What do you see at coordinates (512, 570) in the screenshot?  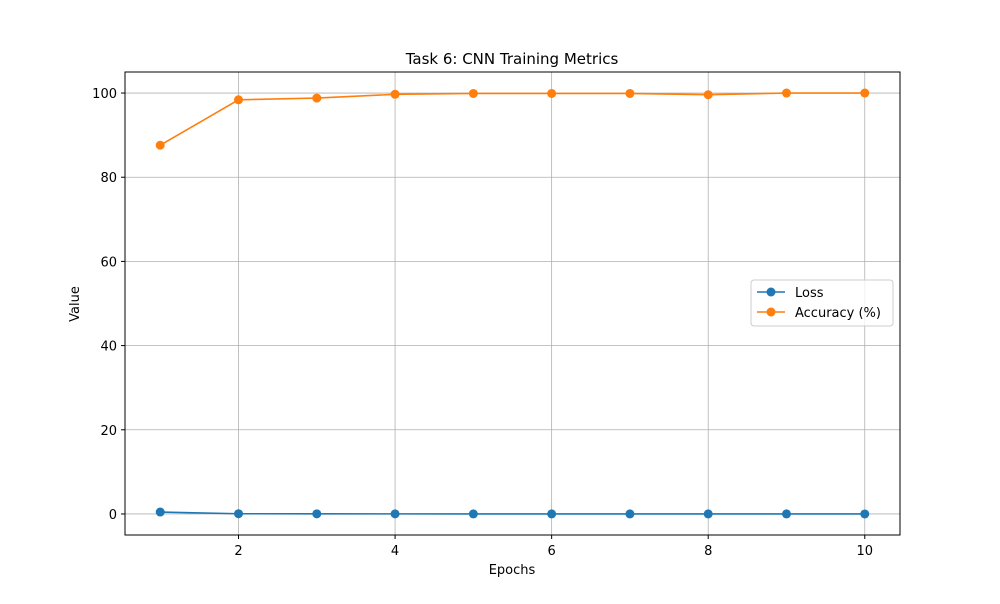 I see `x-axis-label: Epochs` at bounding box center [512, 570].